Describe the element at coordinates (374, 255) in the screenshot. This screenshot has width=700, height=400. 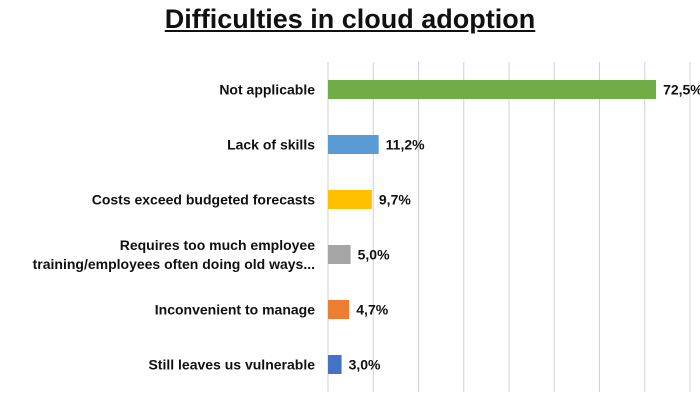
I see `data-label: 5,0%` at that location.